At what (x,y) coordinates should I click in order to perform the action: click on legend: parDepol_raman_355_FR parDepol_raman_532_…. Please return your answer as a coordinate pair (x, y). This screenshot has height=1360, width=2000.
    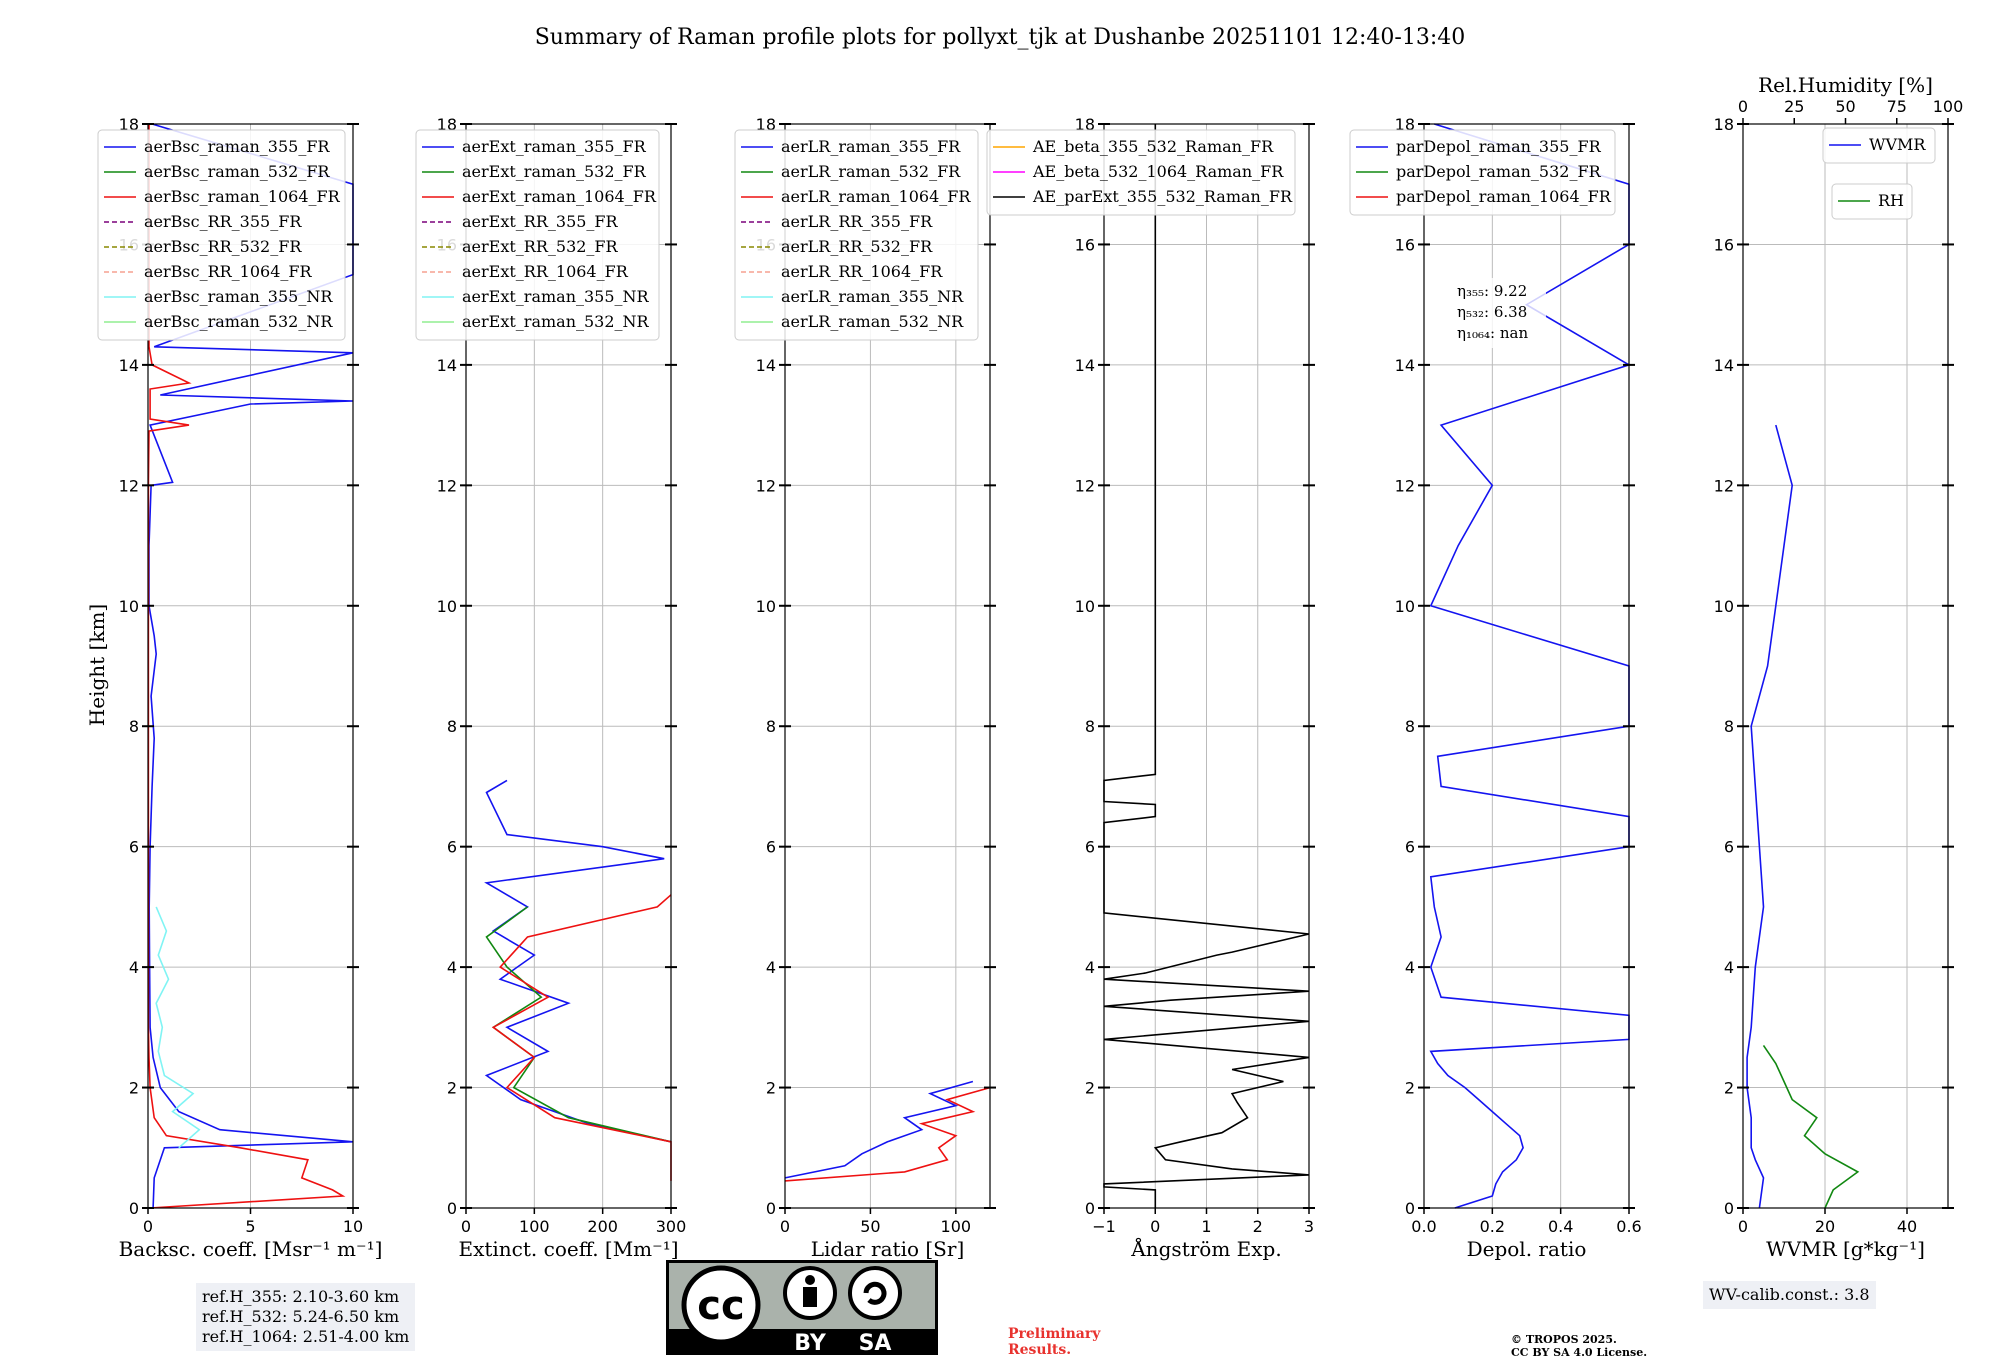
    Looking at the image, I should click on (1482, 172).